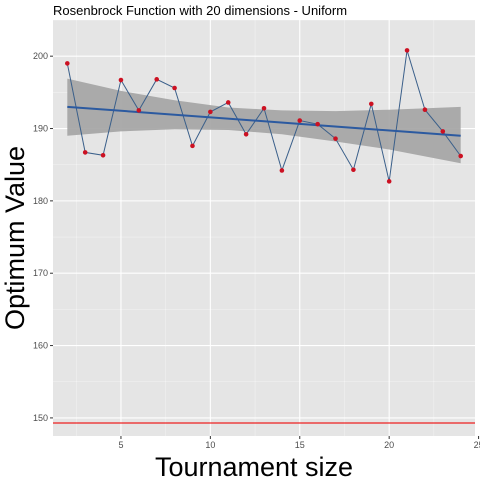 The height and width of the screenshot is (480, 480). I want to click on y-tick-label: 160, so click(40, 346).